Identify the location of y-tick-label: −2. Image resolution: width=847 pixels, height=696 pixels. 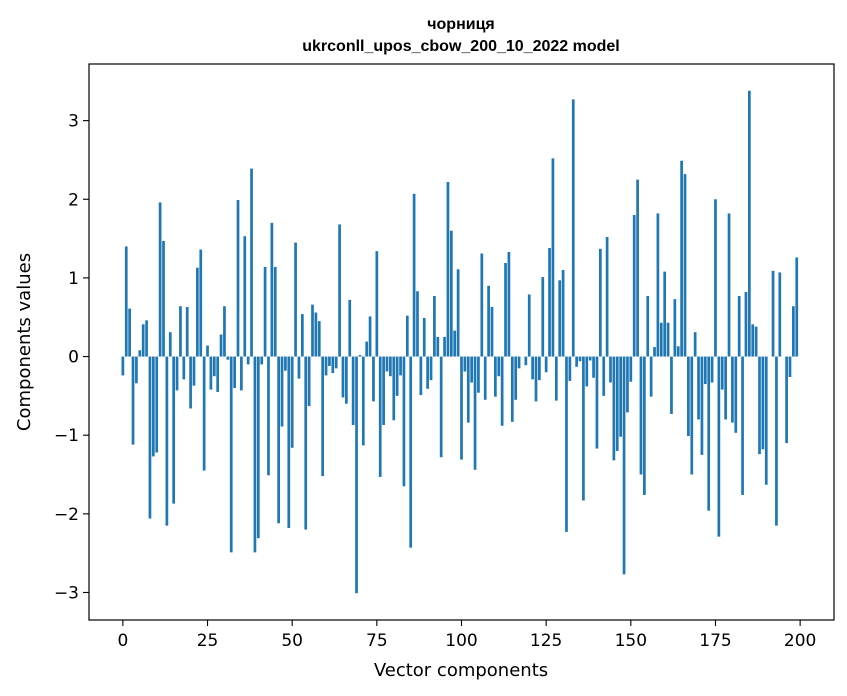
(66, 515).